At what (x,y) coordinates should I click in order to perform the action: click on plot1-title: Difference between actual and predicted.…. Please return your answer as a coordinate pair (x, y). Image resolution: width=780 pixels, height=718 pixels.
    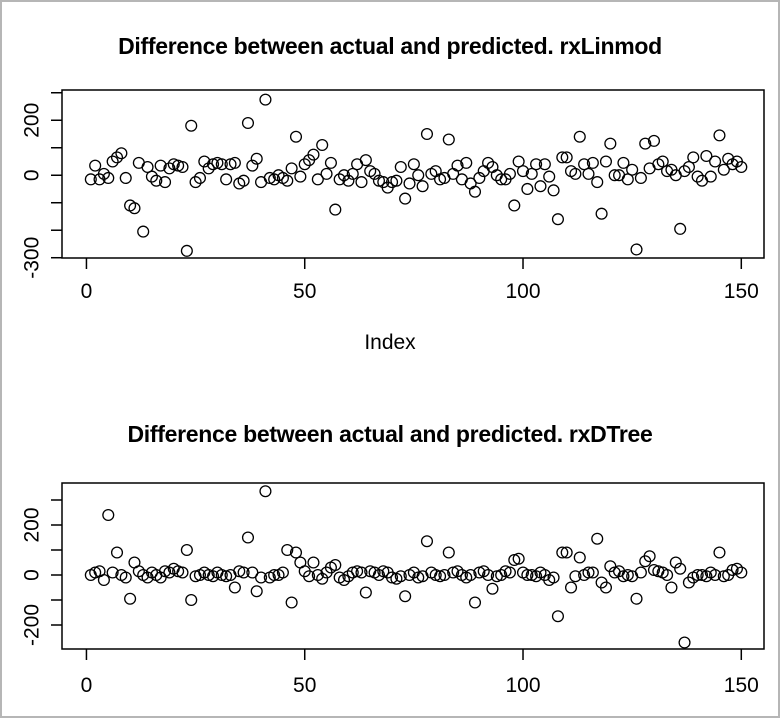
    Looking at the image, I should click on (390, 46).